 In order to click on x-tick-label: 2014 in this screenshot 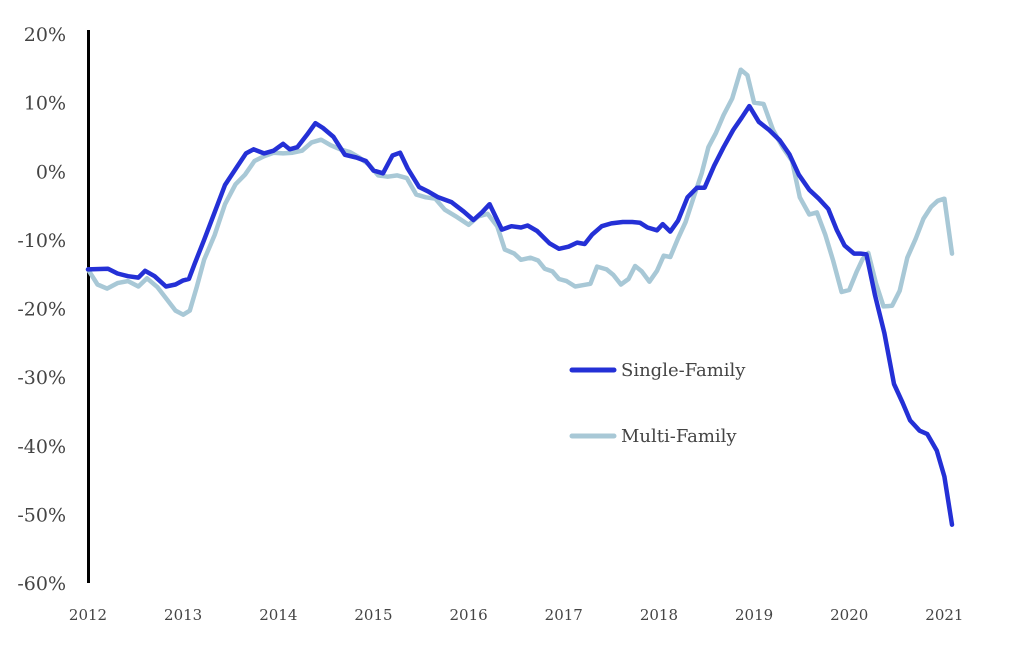, I will do `click(278, 615)`.